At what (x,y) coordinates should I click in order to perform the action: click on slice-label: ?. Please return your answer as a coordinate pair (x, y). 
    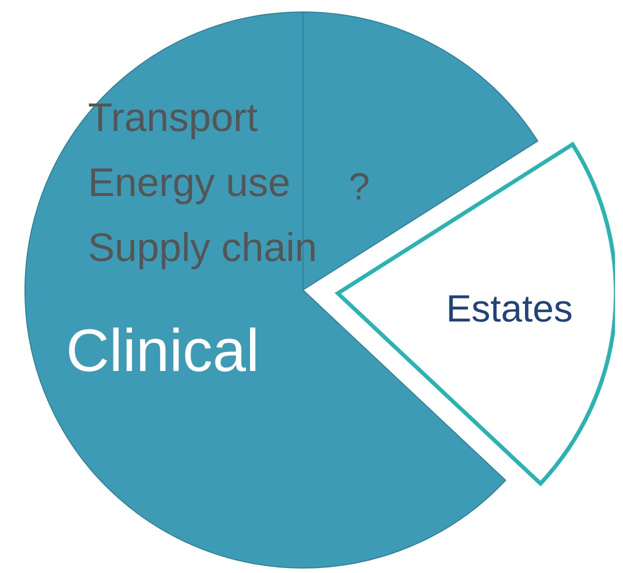
    Looking at the image, I should click on (359, 187).